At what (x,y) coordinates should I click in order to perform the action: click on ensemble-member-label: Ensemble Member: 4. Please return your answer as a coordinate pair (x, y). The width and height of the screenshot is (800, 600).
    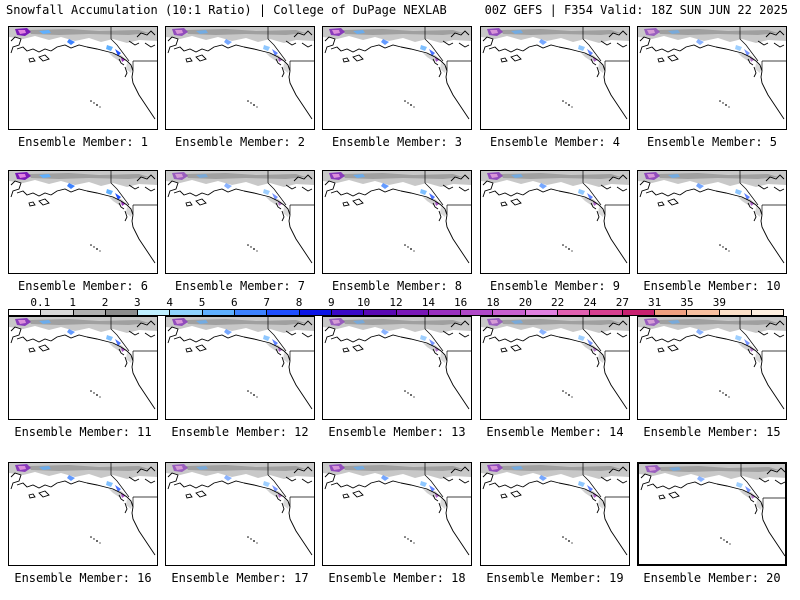
    Looking at the image, I should click on (555, 142).